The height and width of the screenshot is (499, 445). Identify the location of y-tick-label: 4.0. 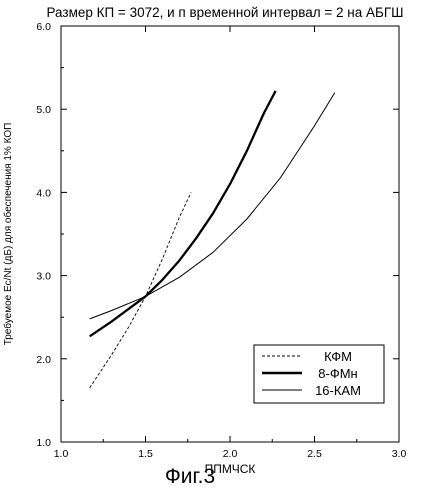
(43, 193).